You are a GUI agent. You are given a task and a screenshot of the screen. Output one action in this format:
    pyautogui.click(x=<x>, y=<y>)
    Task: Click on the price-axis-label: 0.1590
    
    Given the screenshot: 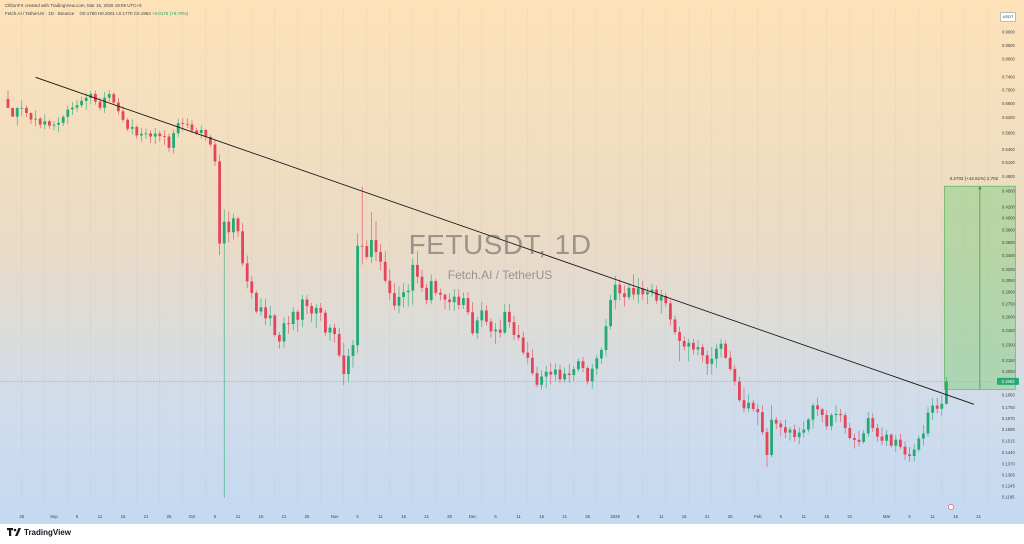 What is the action you would take?
    pyautogui.click(x=1008, y=429)
    